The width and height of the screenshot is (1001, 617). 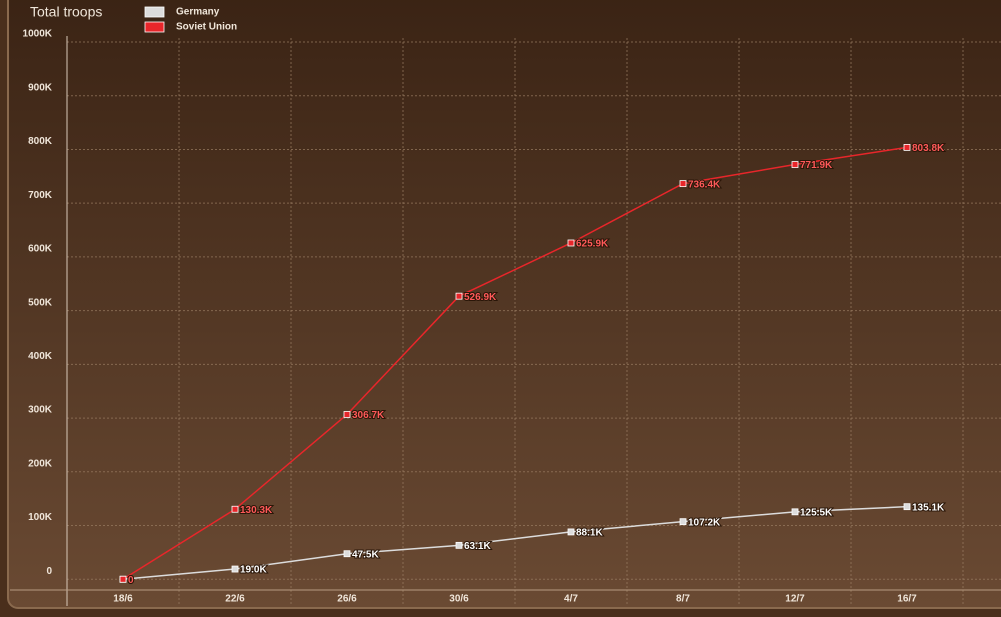 I want to click on value-label: 625.9K, so click(x=592, y=244).